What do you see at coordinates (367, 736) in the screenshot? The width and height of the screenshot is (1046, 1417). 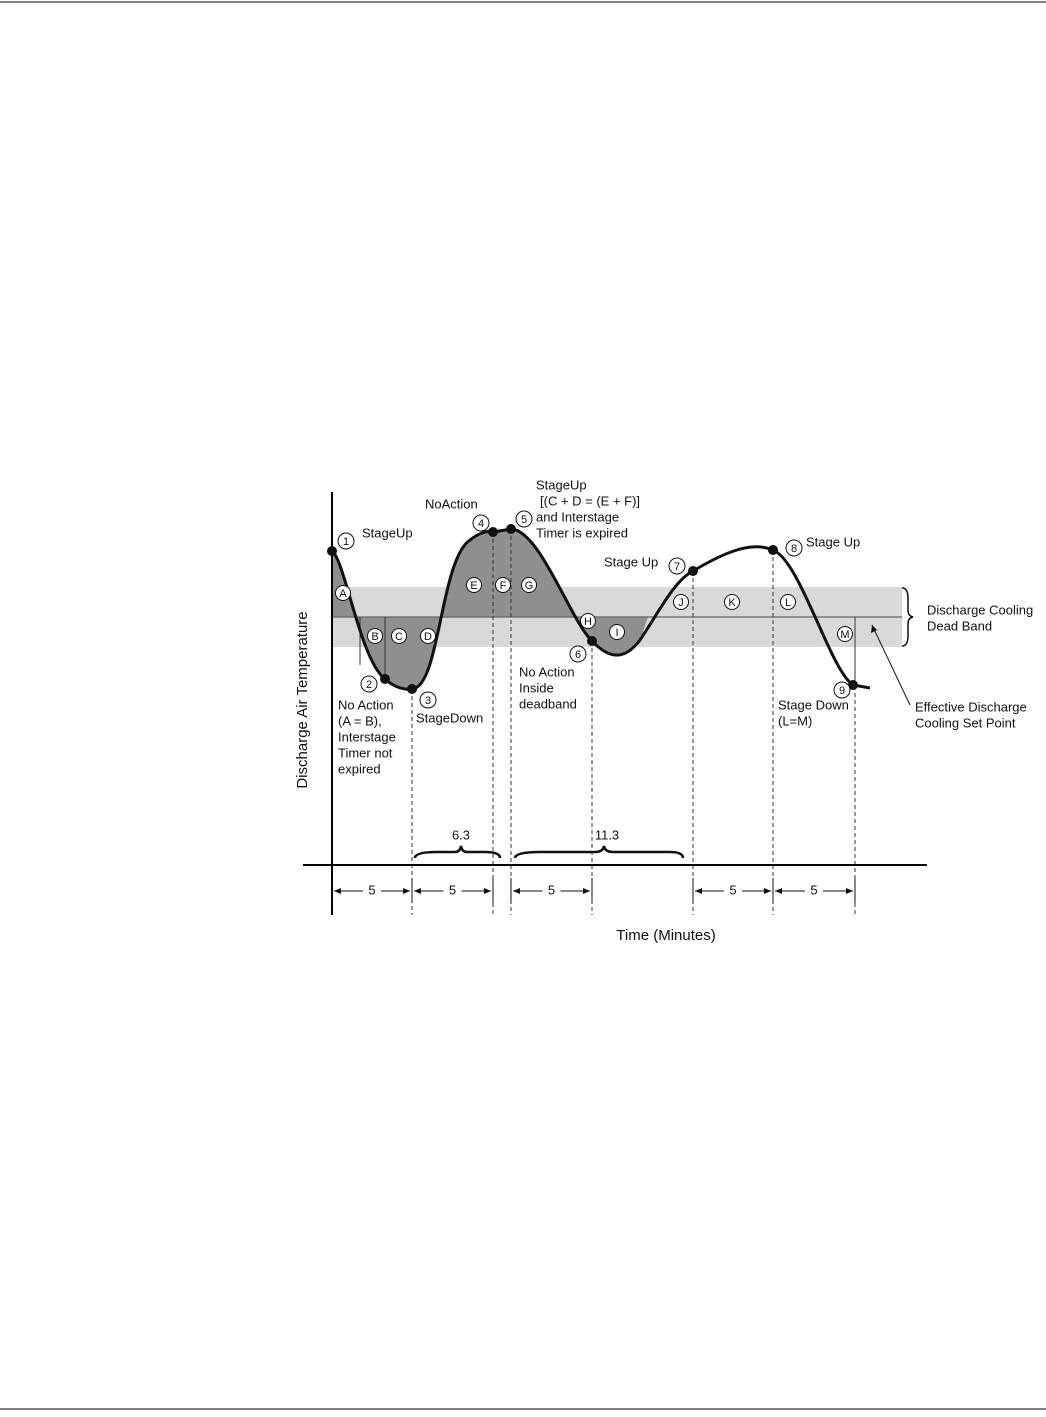 I see `annotation: Interstage` at bounding box center [367, 736].